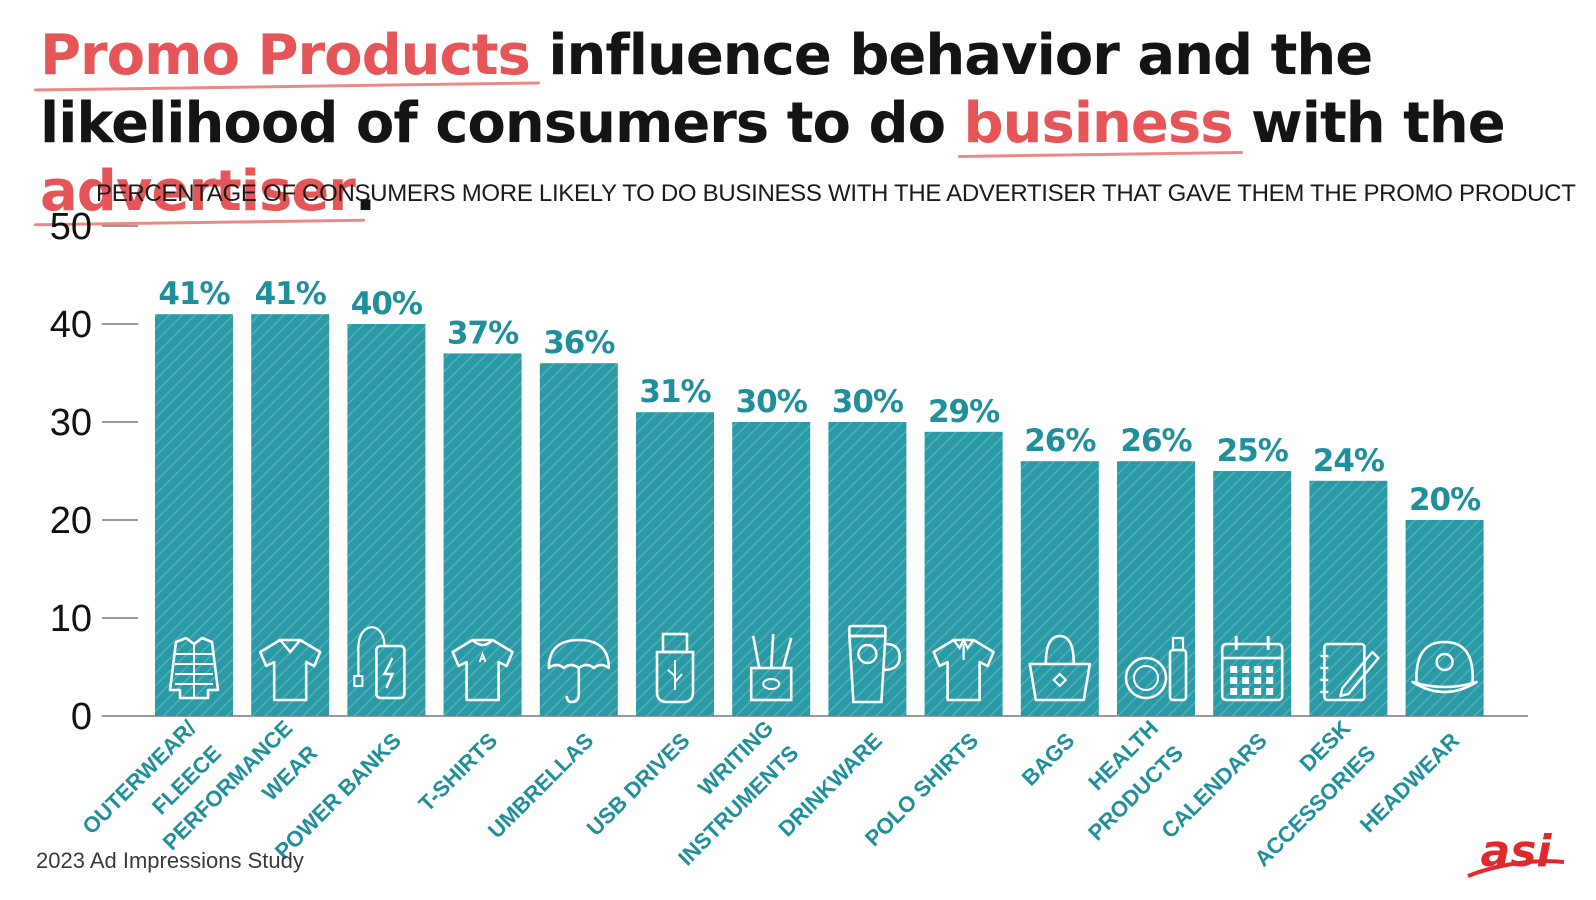 The width and height of the screenshot is (1596, 900). What do you see at coordinates (1369, 123) in the screenshot?
I see `headline-text-2: with the` at bounding box center [1369, 123].